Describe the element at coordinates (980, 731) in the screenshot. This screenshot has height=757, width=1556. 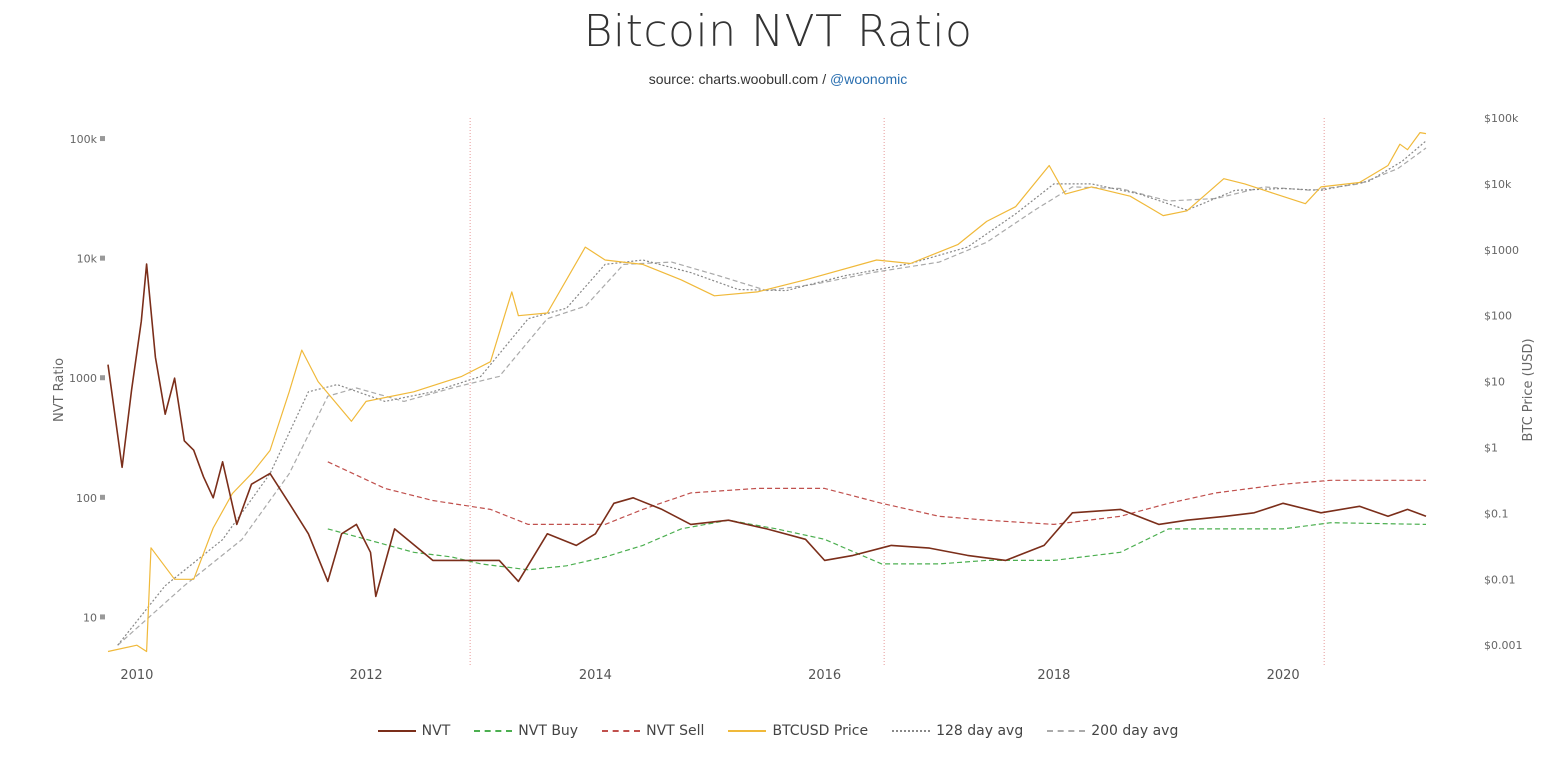
I see `legend-label: 128 day avg` at that location.